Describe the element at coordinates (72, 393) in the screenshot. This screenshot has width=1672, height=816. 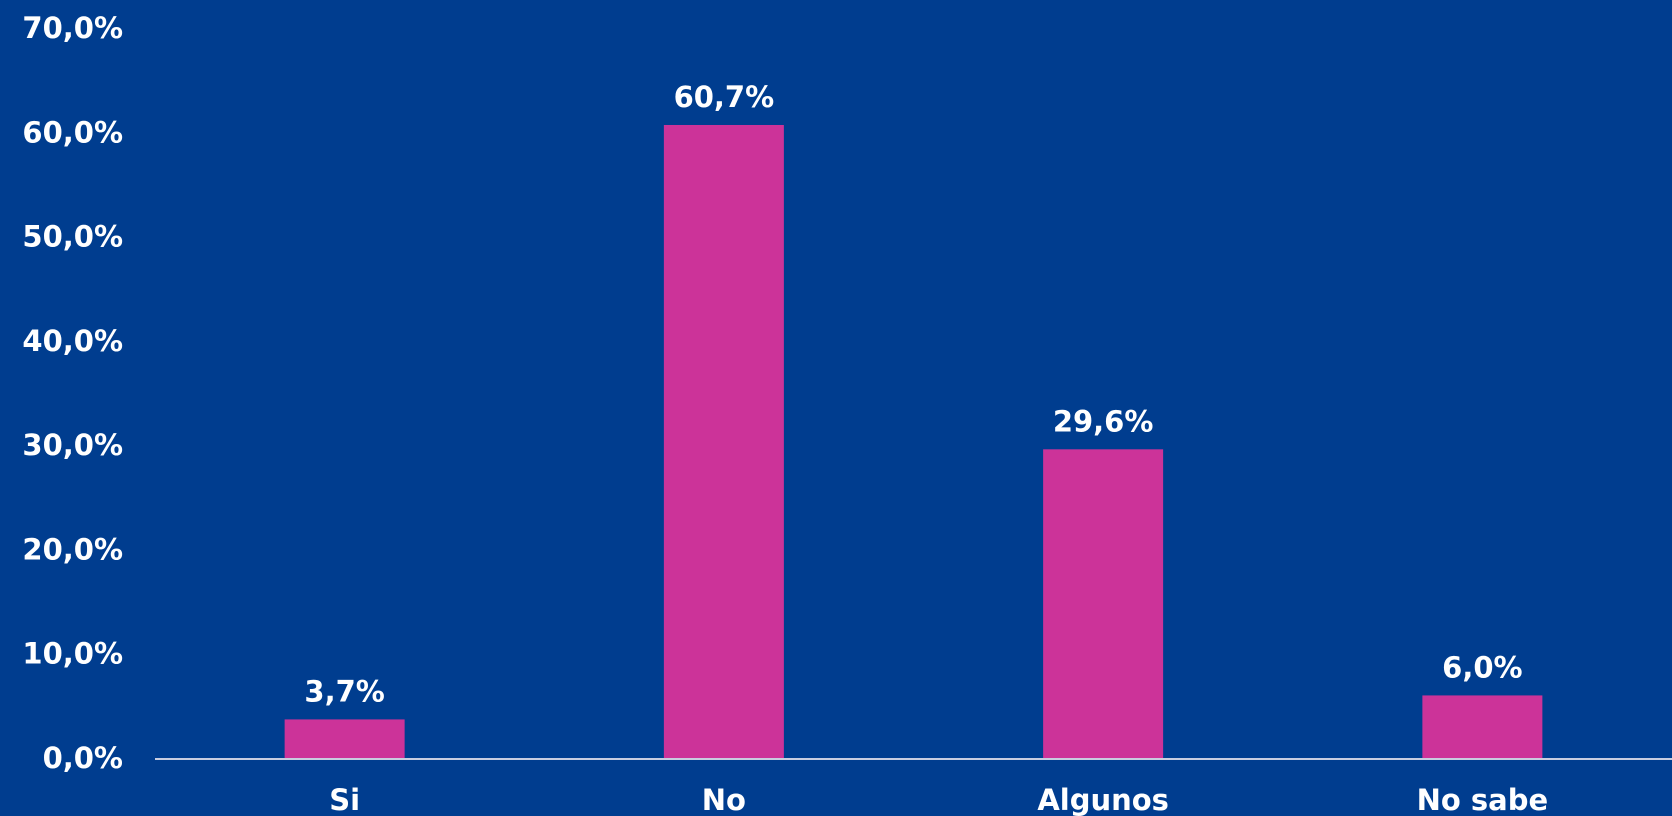
I see `y-axis: 0,0% 10,0% 20,0% 30,0% 40,0% 50,0% 60,0% 70,0%` at that location.